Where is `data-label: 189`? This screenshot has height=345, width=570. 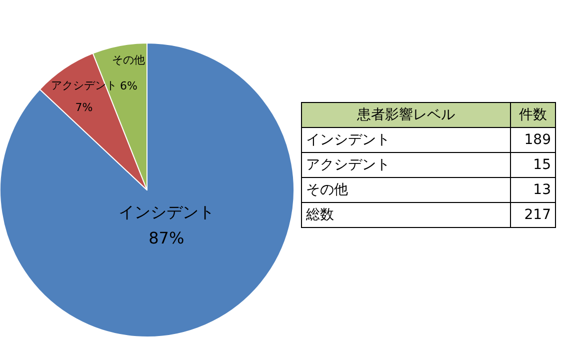
data-label: 189 is located at coordinates (533, 140).